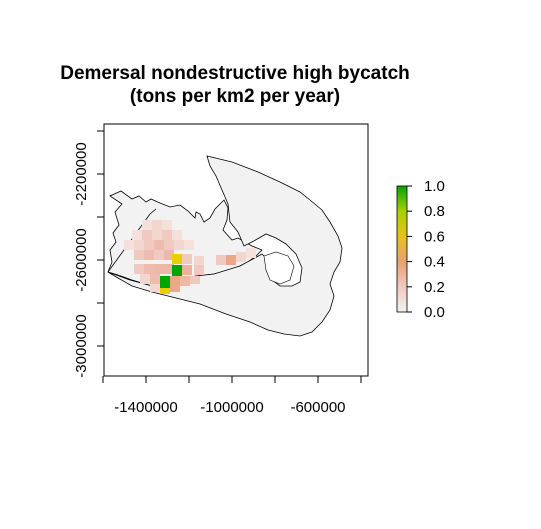 This screenshot has width=541, height=529. What do you see at coordinates (434, 211) in the screenshot?
I see `legend-tick-label: 0.8` at bounding box center [434, 211].